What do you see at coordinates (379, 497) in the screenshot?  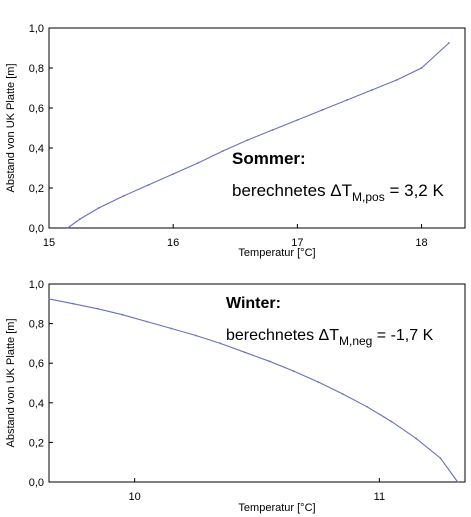 I see `x-tick-label: 11` at bounding box center [379, 497].